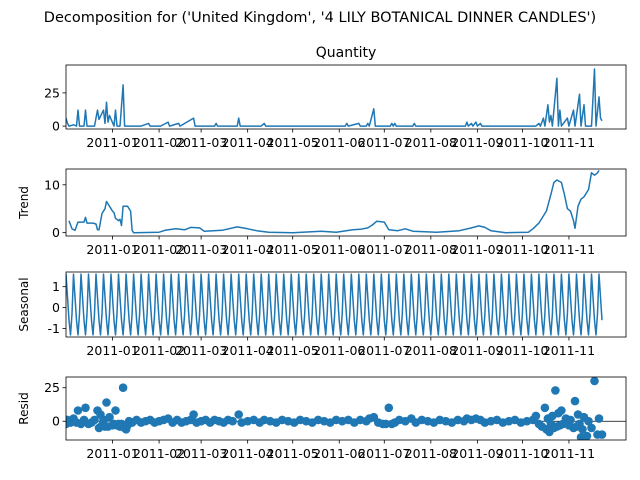  What do you see at coordinates (24, 408) in the screenshot?
I see `y-axis-label: Resid` at bounding box center [24, 408].